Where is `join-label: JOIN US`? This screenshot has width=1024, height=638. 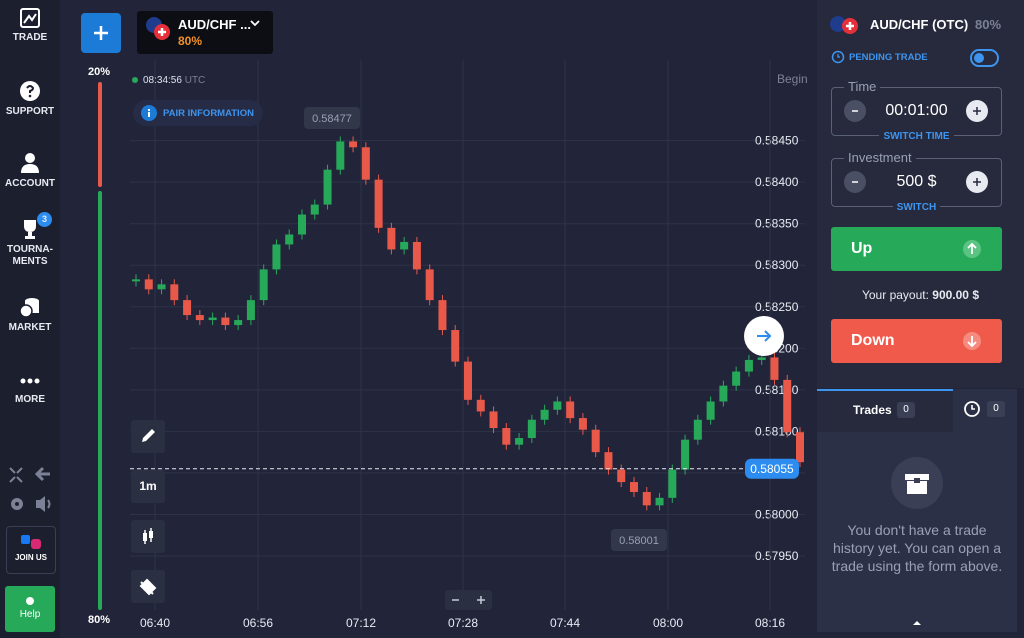 join-label: JOIN US is located at coordinates (30, 557).